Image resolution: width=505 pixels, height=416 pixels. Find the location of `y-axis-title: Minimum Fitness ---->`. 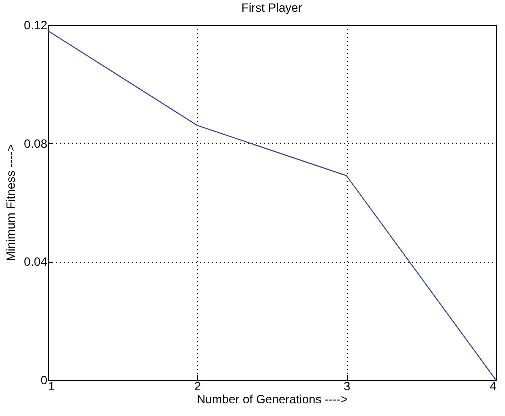

y-axis-title: Minimum Fitness ----> is located at coordinates (11, 203).